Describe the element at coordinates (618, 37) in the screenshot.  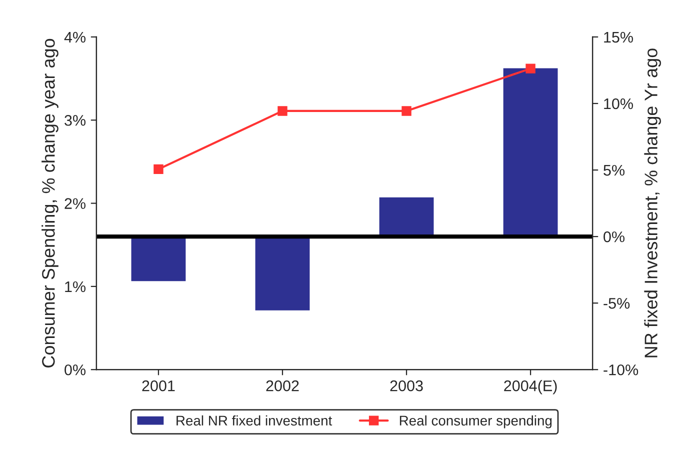
I see `y2-tick-label: 15%` at that location.